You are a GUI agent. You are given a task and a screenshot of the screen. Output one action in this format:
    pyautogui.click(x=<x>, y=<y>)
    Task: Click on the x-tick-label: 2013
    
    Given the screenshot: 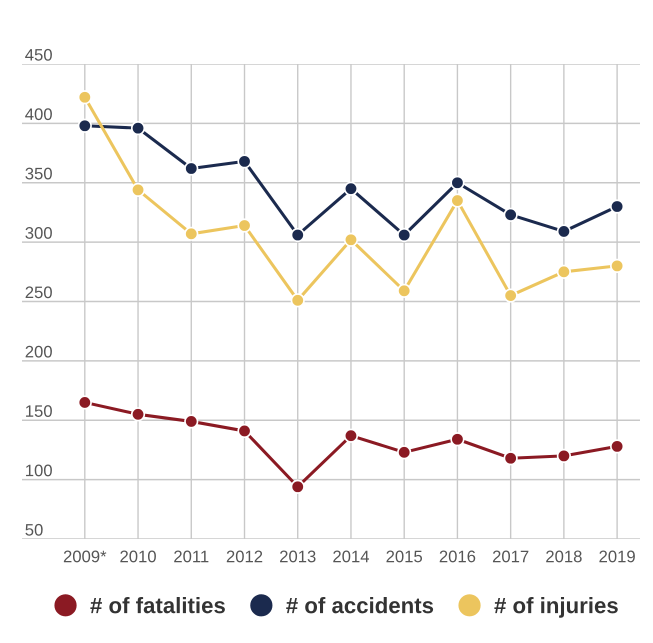 What is the action you would take?
    pyautogui.click(x=298, y=556)
    